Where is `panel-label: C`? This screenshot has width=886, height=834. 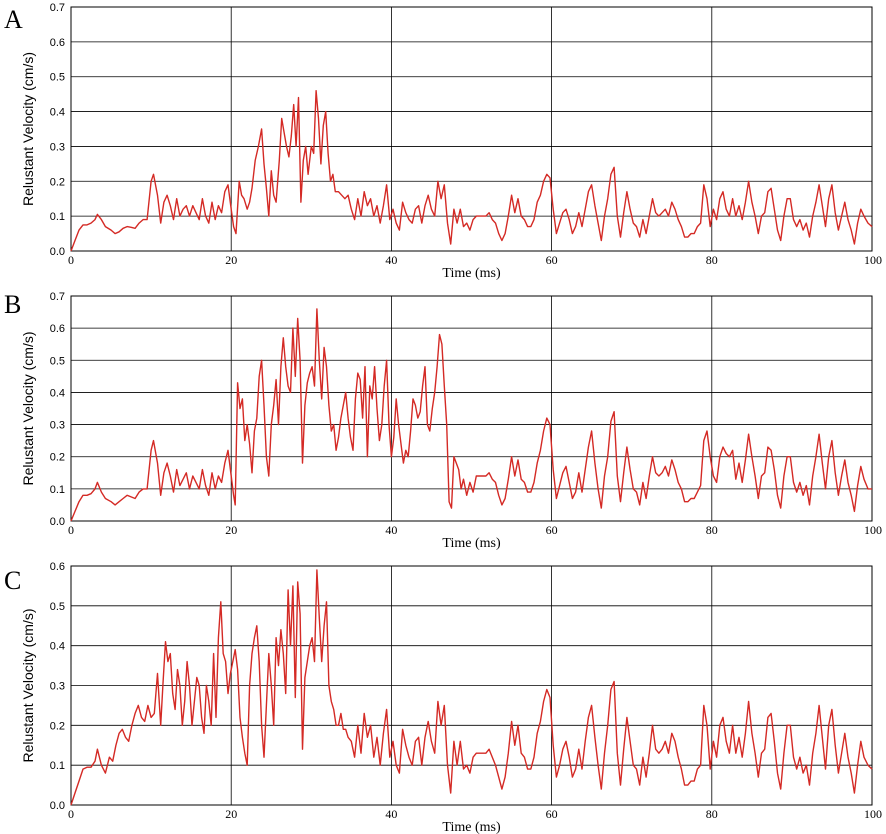
panel-label: C is located at coordinates (12, 580).